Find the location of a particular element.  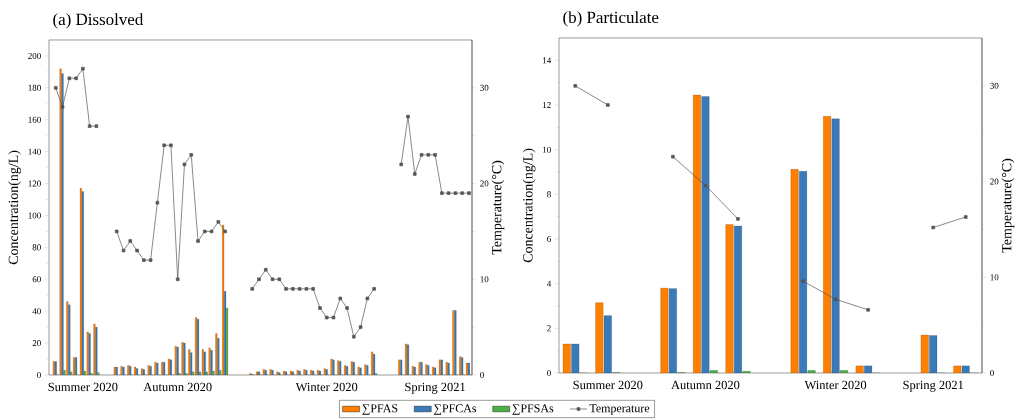

legend-label: ∑PFAS is located at coordinates (380, 409).